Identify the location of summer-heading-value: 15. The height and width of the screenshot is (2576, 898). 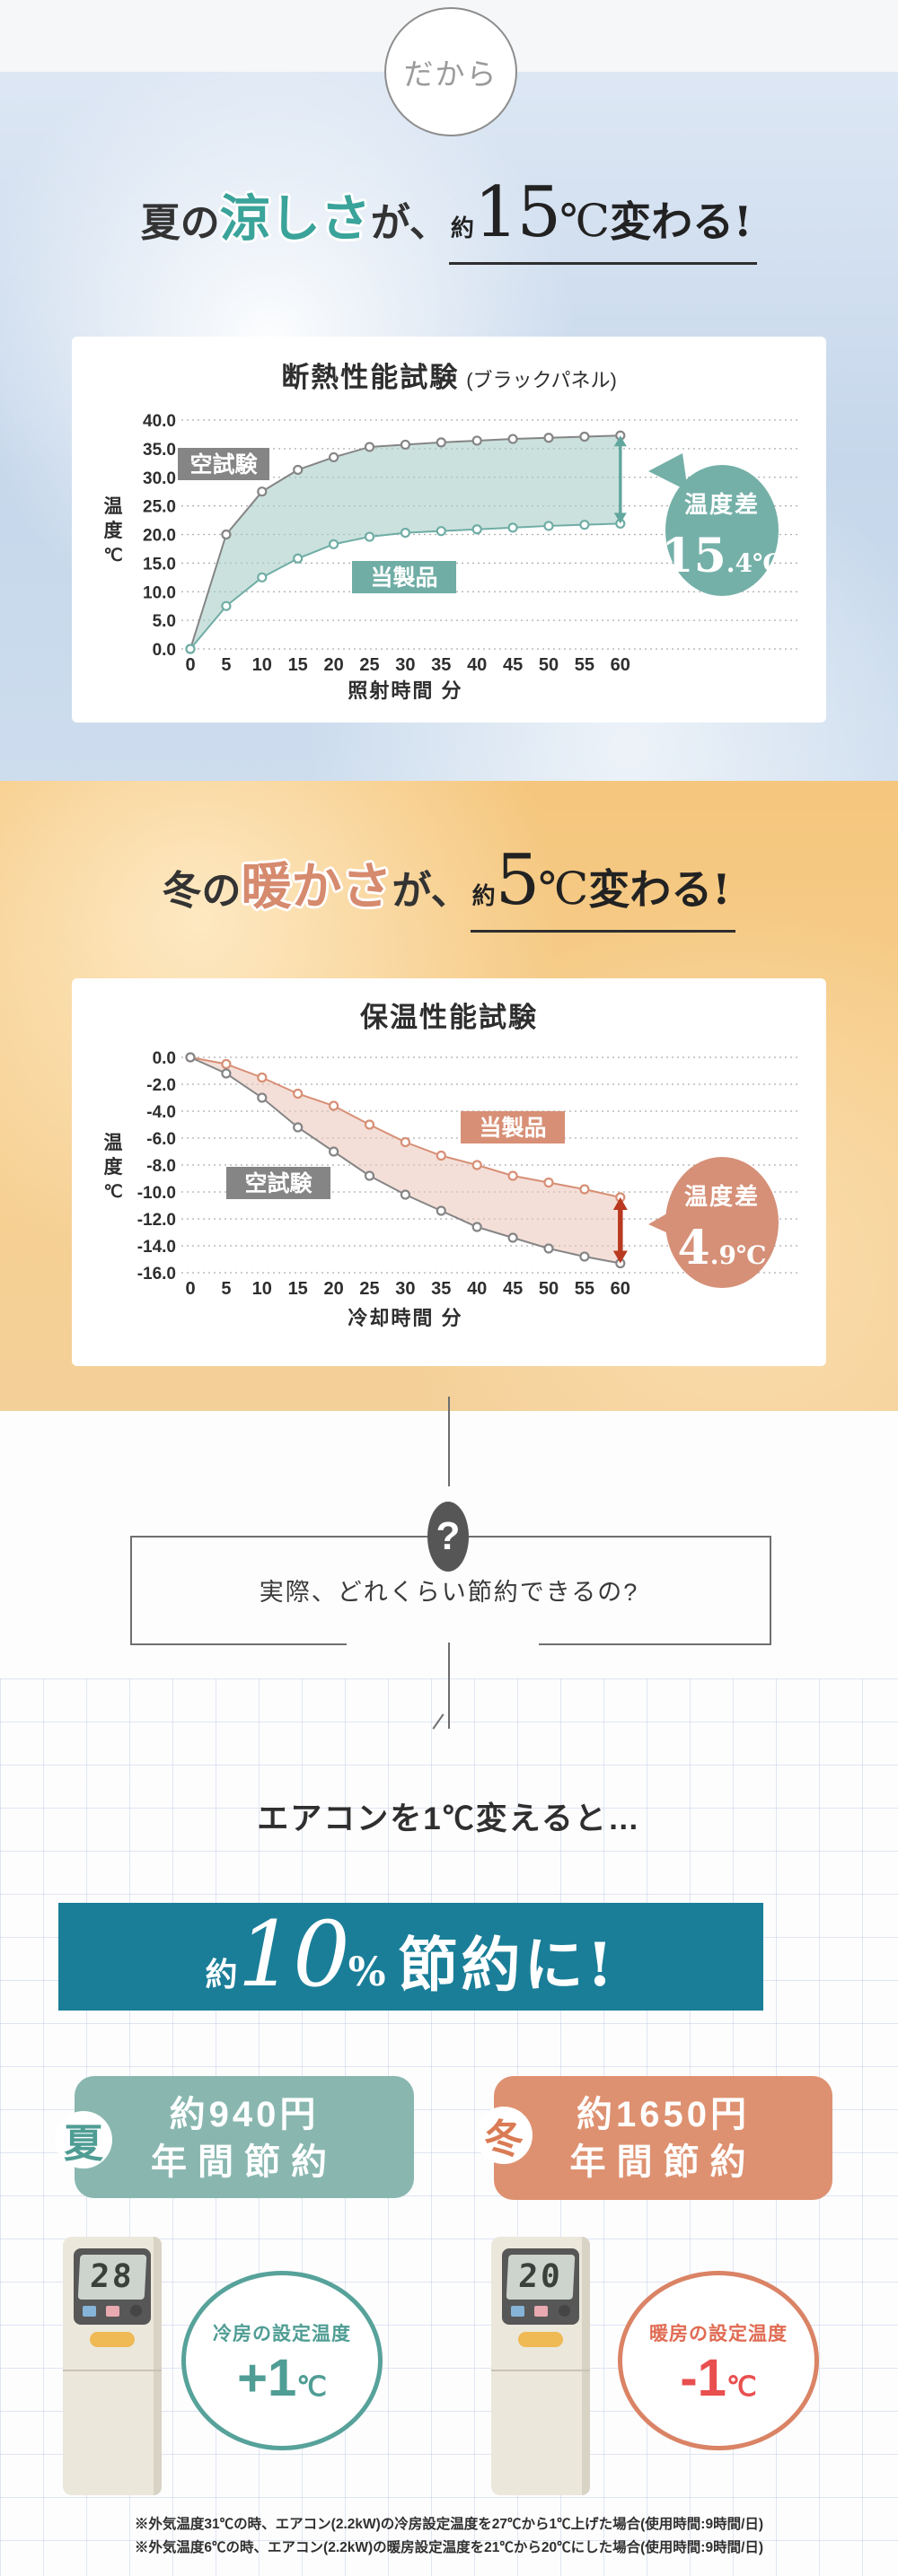
(517, 212).